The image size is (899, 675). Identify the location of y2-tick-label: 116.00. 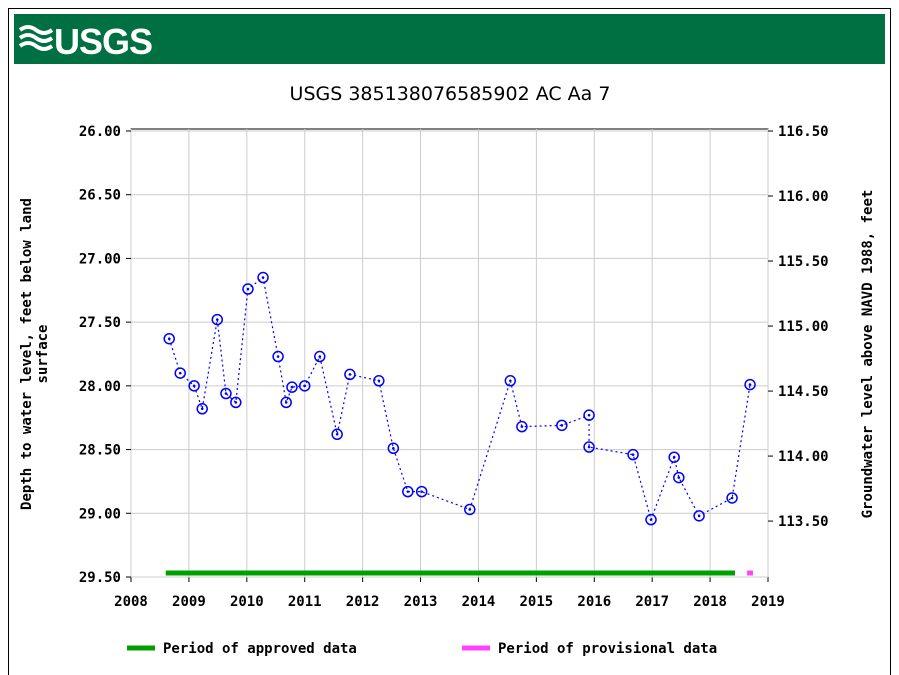
(803, 197).